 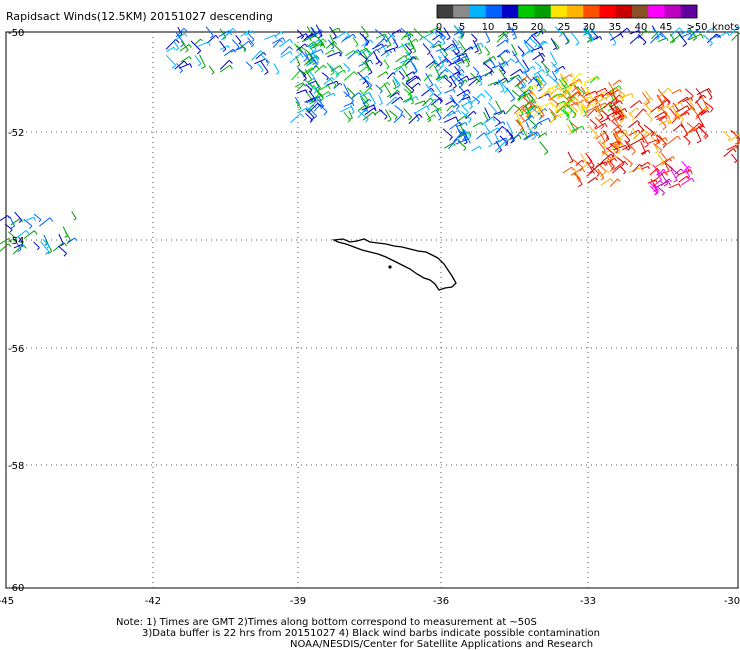 I want to click on colorbar-label: 5, so click(x=462, y=27).